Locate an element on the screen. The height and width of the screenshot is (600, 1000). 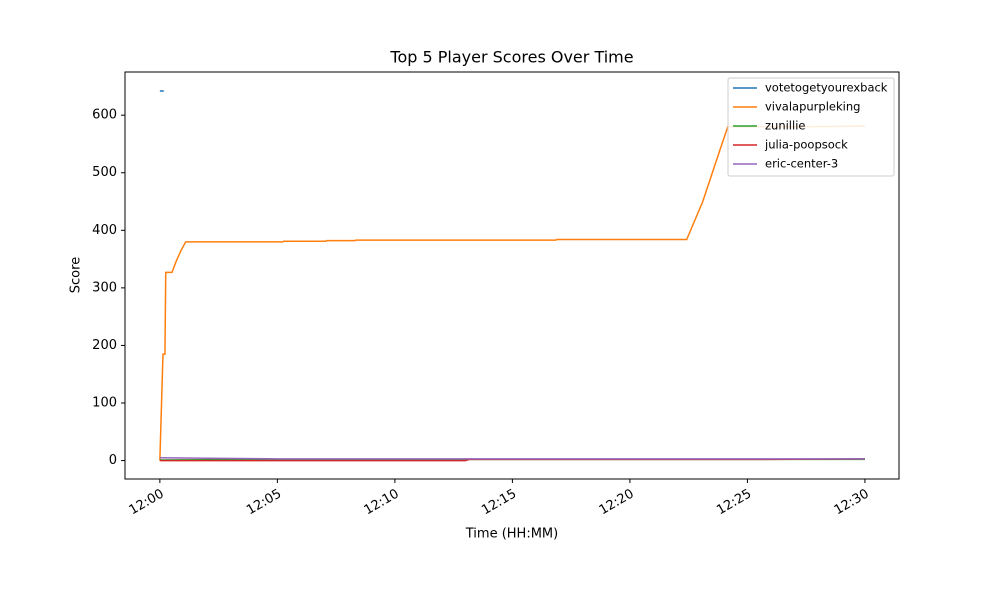
x-tick-label: 12:05 is located at coordinates (264, 503).